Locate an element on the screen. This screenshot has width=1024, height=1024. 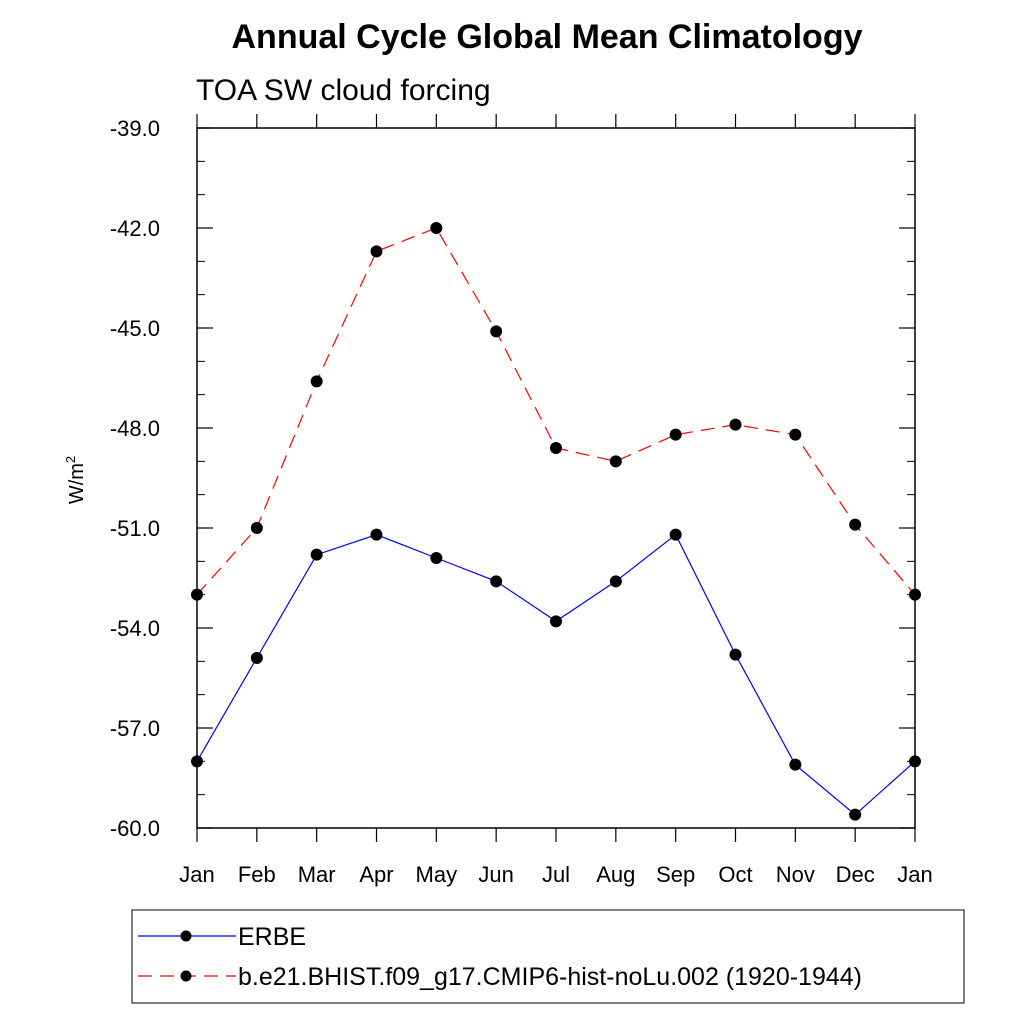
legend-box is located at coordinates (548, 956).